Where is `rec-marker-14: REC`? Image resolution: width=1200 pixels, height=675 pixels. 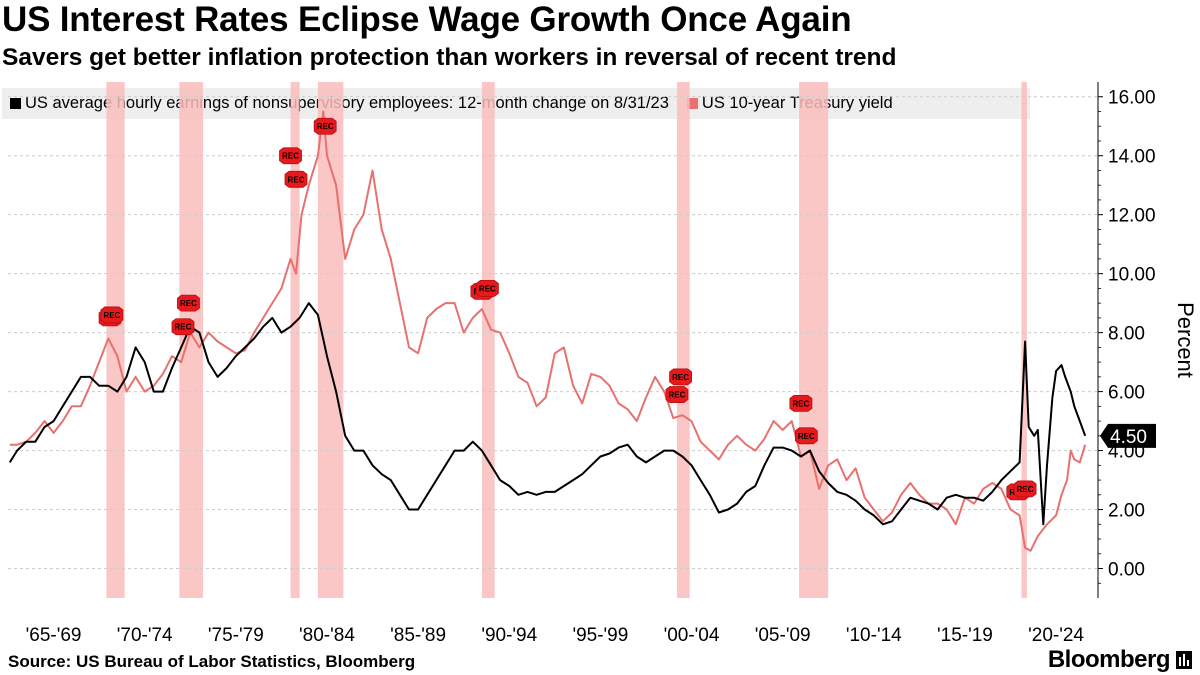
rec-marker-14: REC is located at coordinates (1025, 489).